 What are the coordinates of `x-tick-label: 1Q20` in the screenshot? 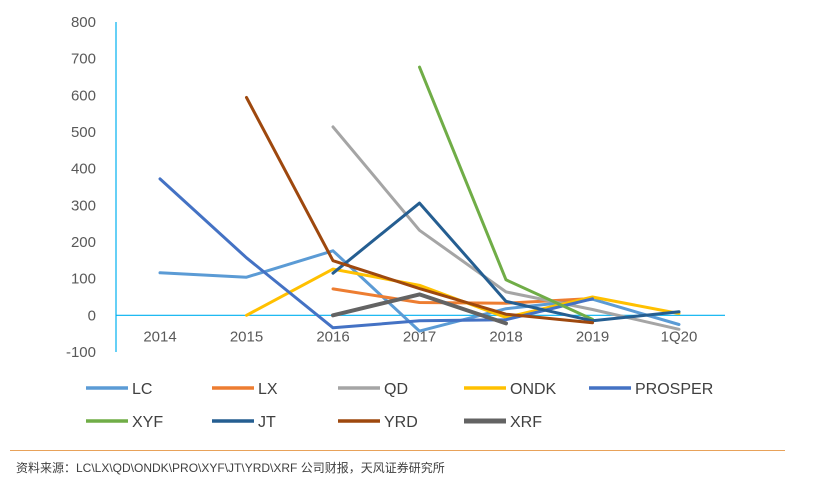 It's located at (679, 336).